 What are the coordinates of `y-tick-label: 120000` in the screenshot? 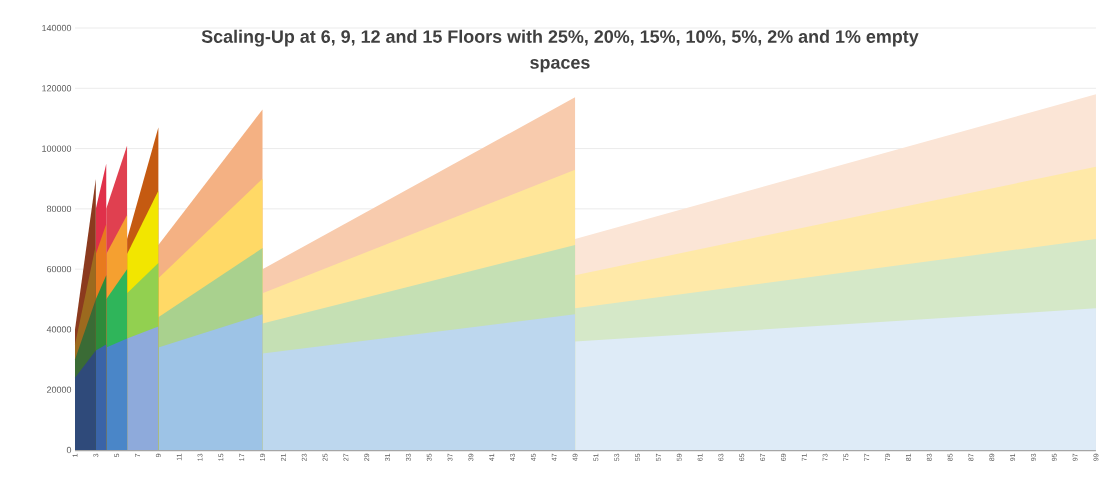 It's located at (57, 88).